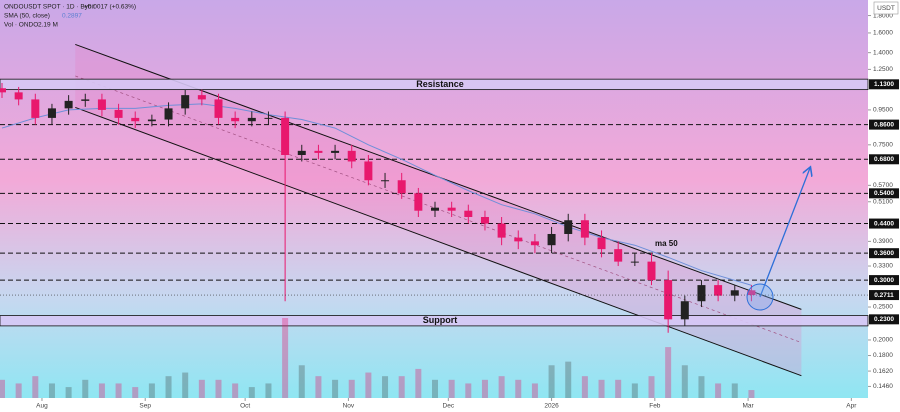  I want to click on price-box, so click(884, 295).